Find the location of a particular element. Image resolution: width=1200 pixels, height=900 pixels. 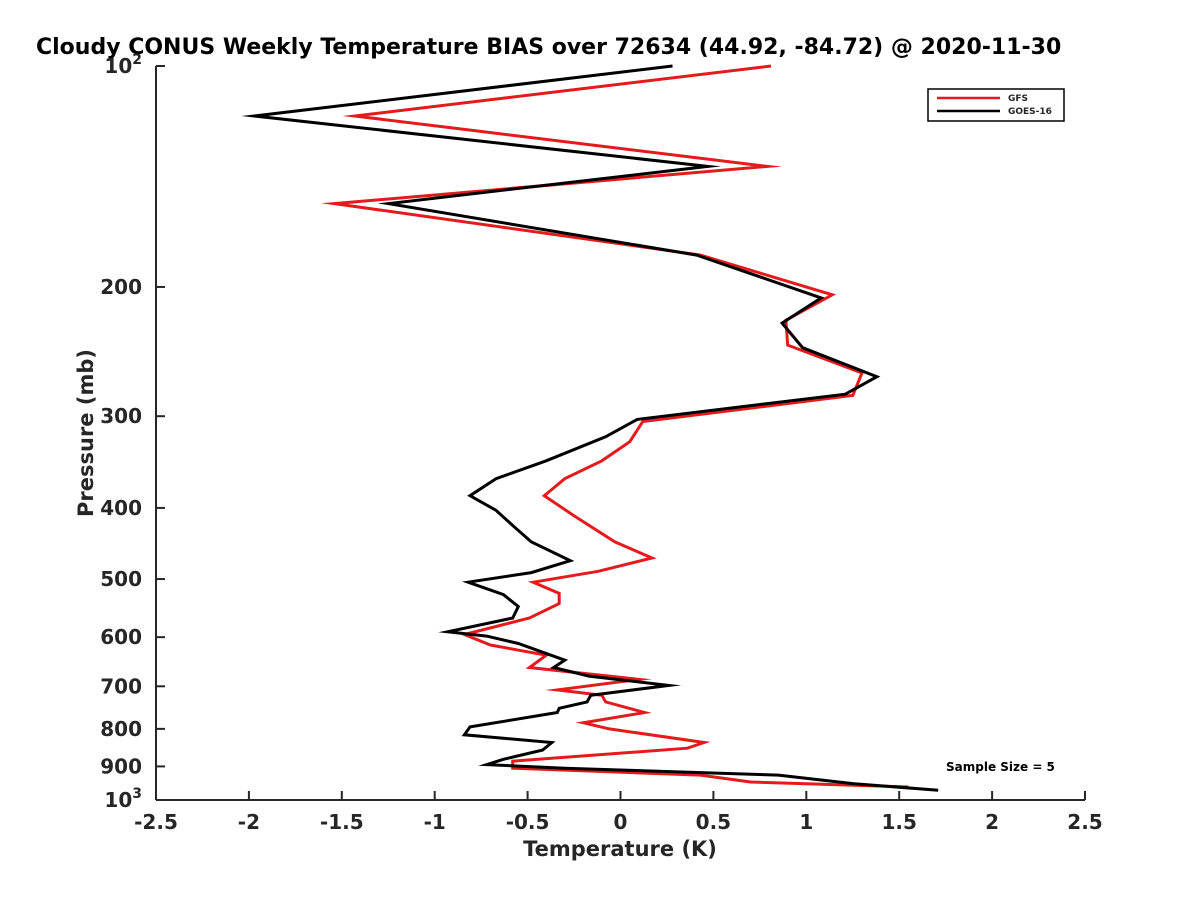

y-tick-label-base: 200 is located at coordinates (121, 287).